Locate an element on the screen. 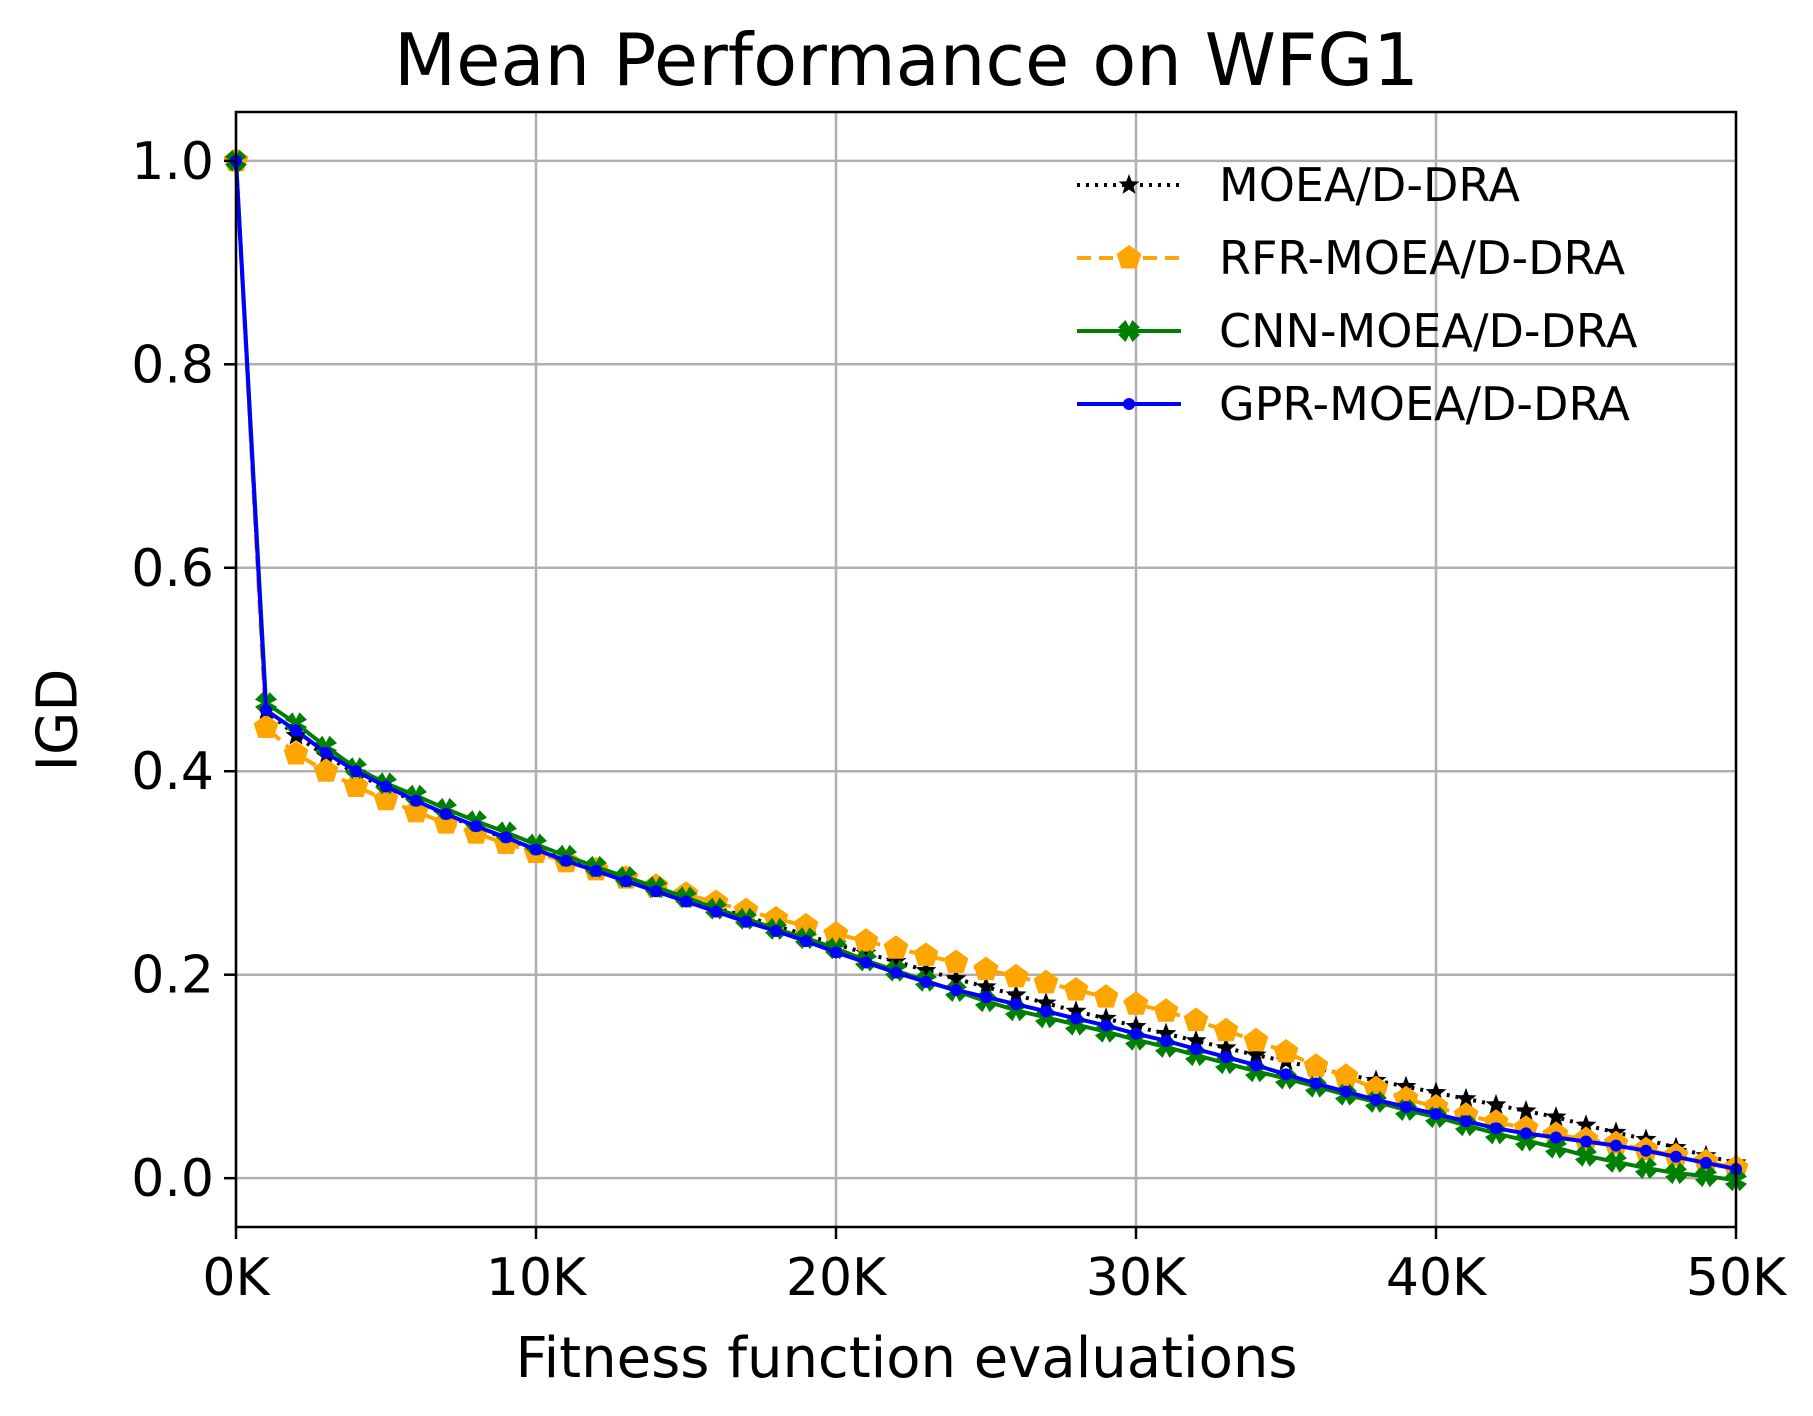 This screenshot has height=1416, width=1813. x-axis-label: Fitness function evaluations is located at coordinates (906, 1358).